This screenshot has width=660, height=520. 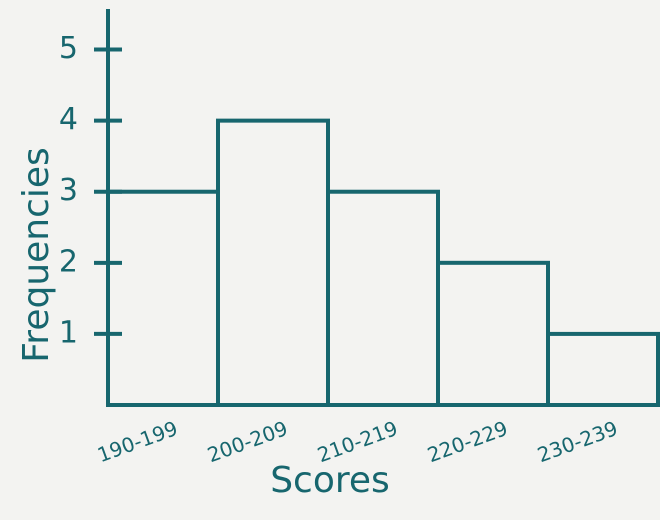 I want to click on y-tick-label: 4, so click(x=68, y=119).